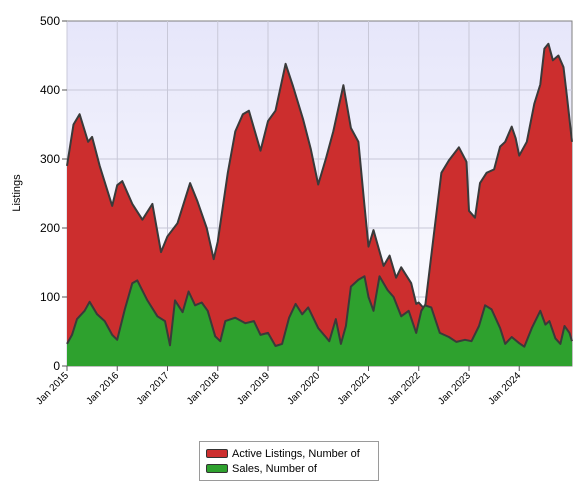  I want to click on y-tick-label: 200, so click(50, 228).